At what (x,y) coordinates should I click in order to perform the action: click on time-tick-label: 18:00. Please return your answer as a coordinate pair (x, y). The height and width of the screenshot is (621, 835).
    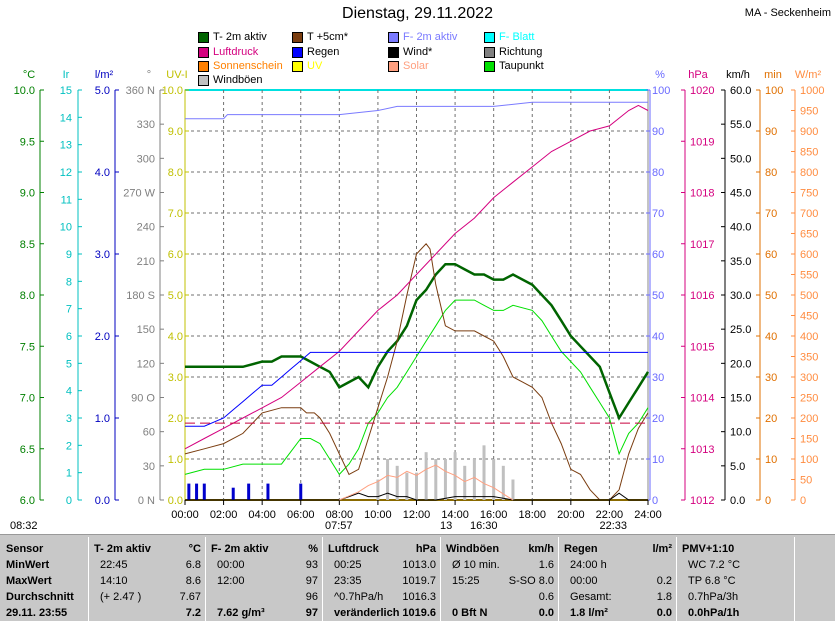
    Looking at the image, I should click on (532, 515).